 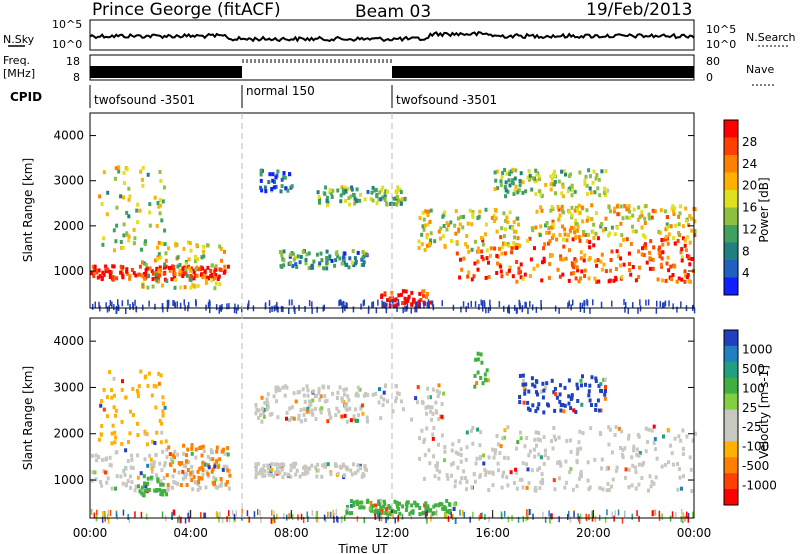 I want to click on colorbar-tick-label: 500, so click(x=753, y=369).